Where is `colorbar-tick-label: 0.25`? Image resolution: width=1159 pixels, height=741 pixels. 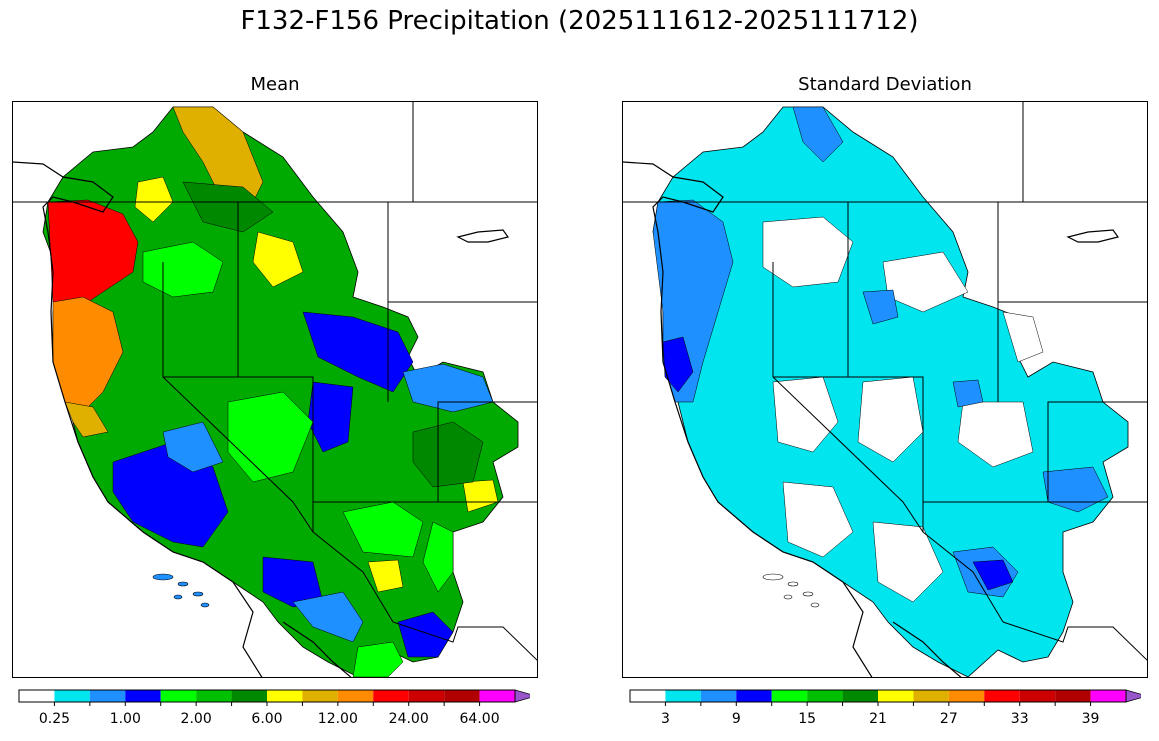
colorbar-tick-label: 0.25 is located at coordinates (54, 719).